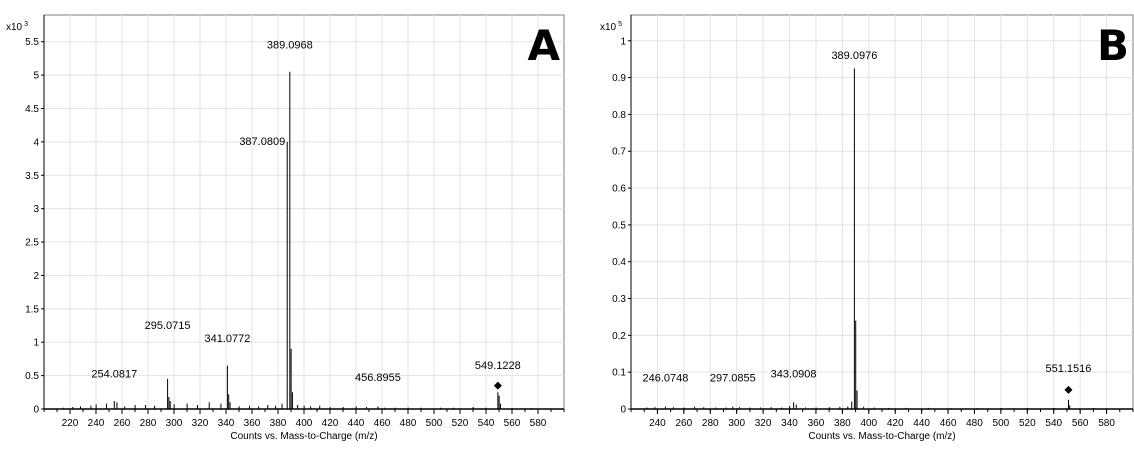  I want to click on peak-label: 254.0817, so click(114, 375).